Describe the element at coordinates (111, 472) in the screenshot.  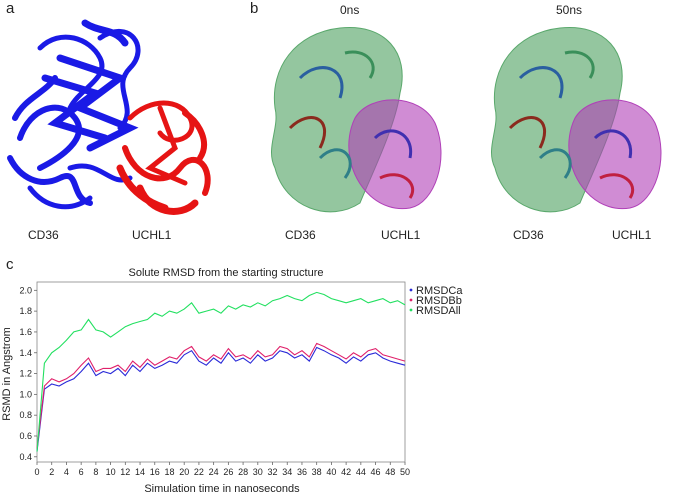
I see `x-tick-label: 10` at that location.